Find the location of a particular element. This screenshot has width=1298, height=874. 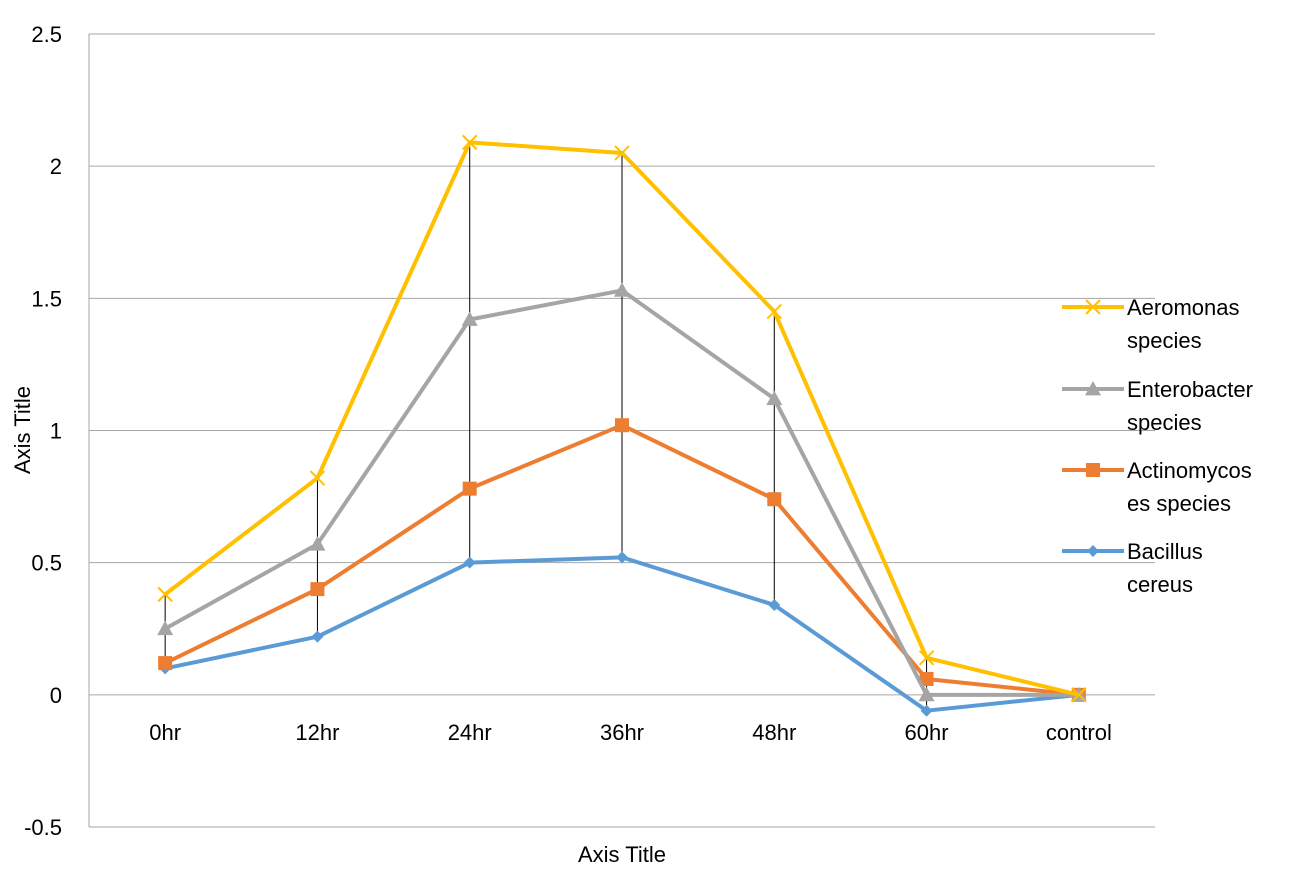

x-tick-label: 48hr is located at coordinates (774, 732).